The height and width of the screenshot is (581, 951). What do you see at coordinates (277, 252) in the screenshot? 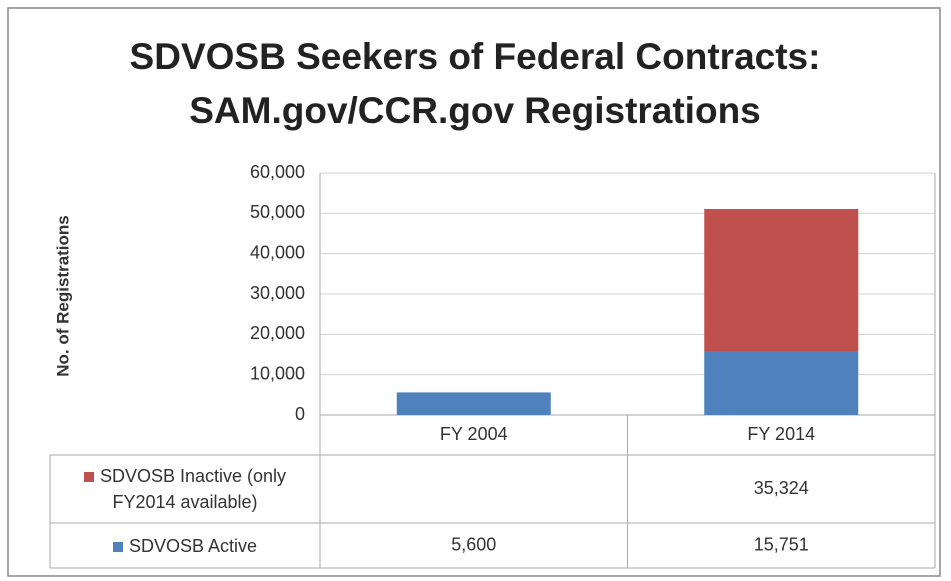
I see `y-tick-label: 40,000` at bounding box center [277, 252].